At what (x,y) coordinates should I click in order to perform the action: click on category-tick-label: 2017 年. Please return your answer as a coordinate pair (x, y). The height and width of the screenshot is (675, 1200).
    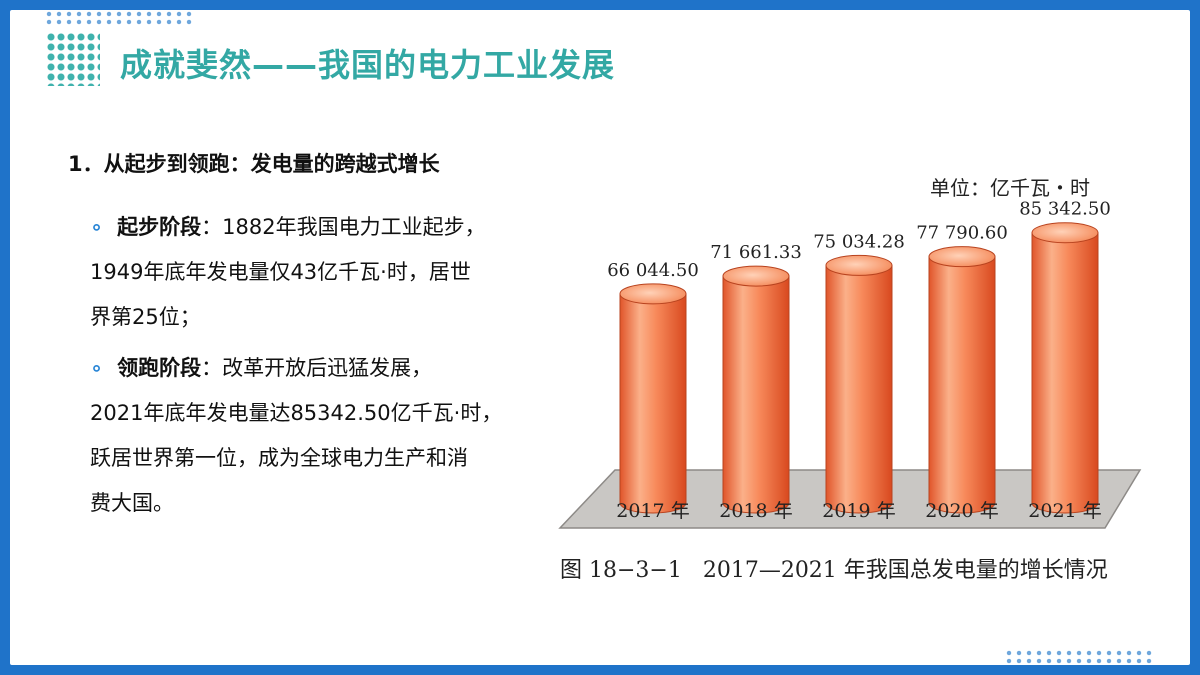
    Looking at the image, I should click on (652, 511).